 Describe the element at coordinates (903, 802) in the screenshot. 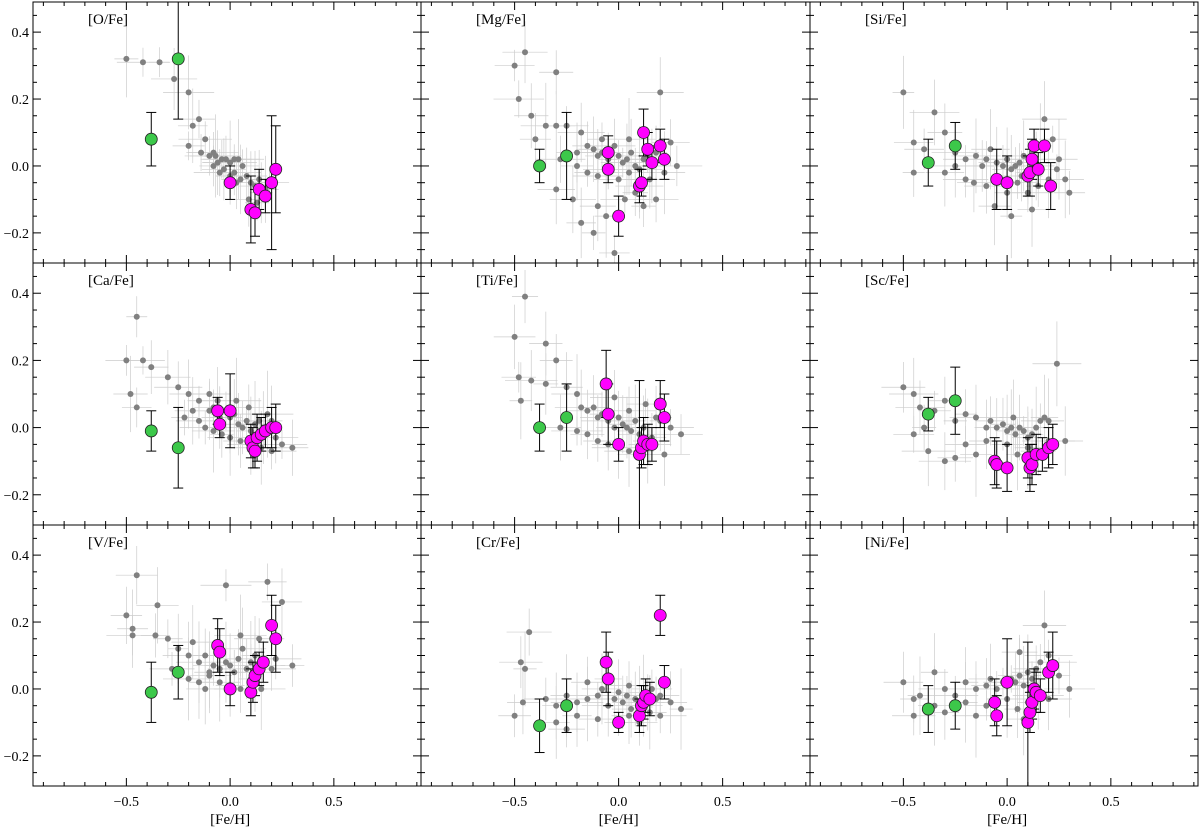

I see `x-tick-label: −0.5` at that location.